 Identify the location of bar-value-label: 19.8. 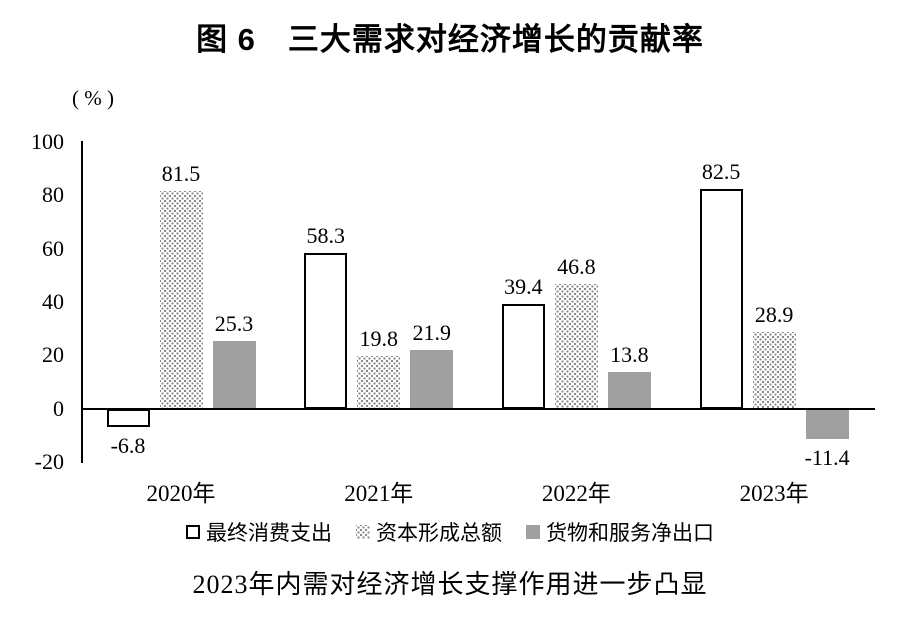
(378, 338).